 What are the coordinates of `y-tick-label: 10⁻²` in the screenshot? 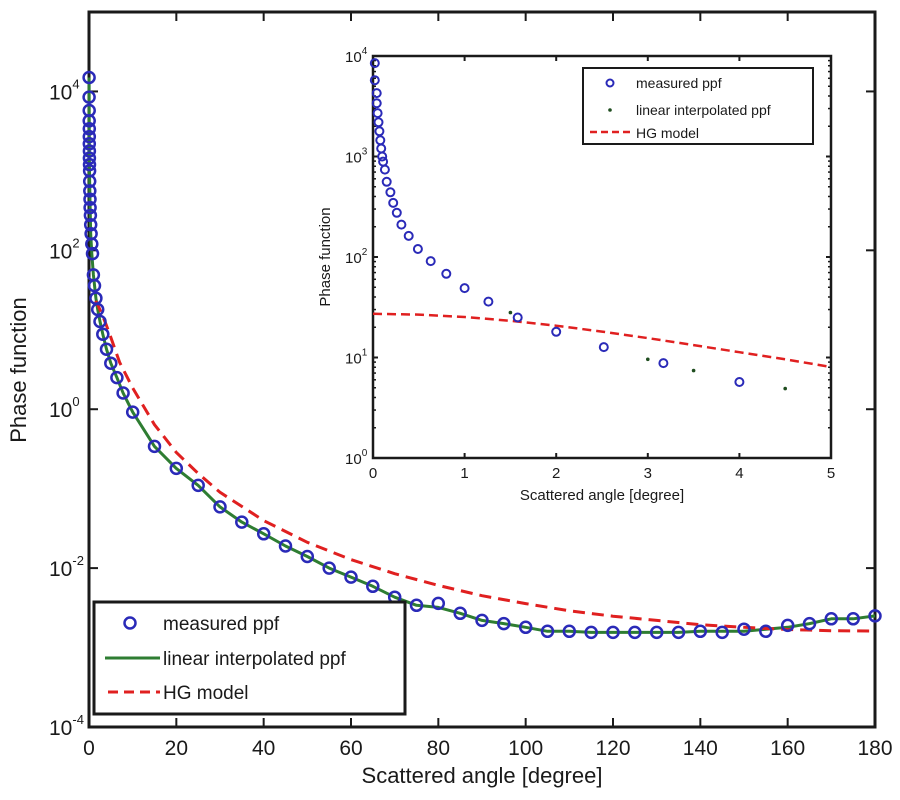 It's located at (66, 567).